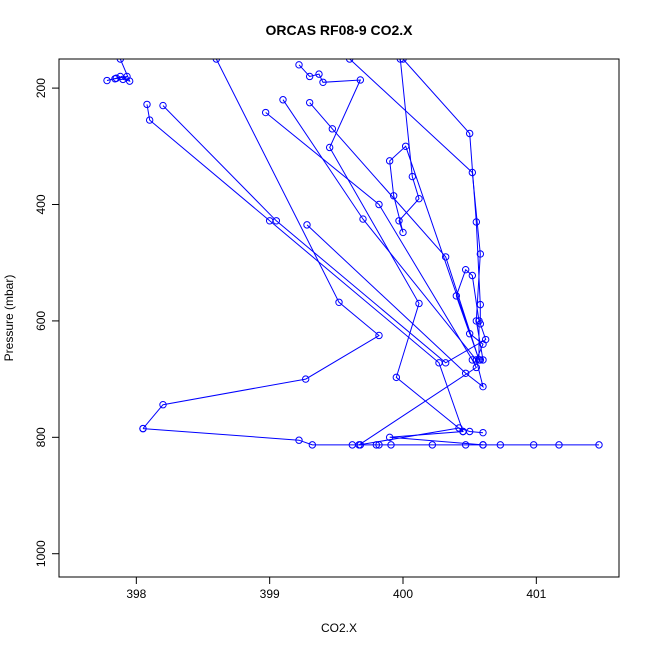  What do you see at coordinates (536, 594) in the screenshot?
I see `x-tick-label: 401` at bounding box center [536, 594].